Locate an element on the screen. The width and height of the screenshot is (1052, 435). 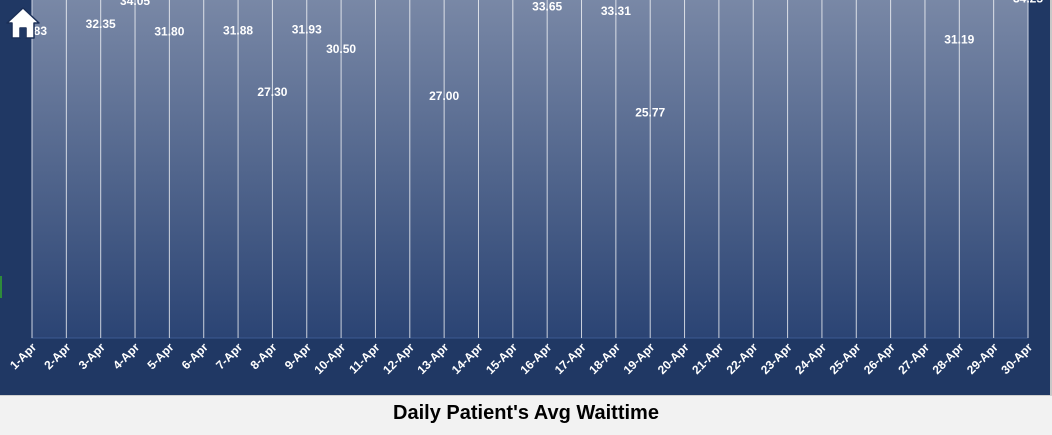
data-label: 33.65 is located at coordinates (547, 6).